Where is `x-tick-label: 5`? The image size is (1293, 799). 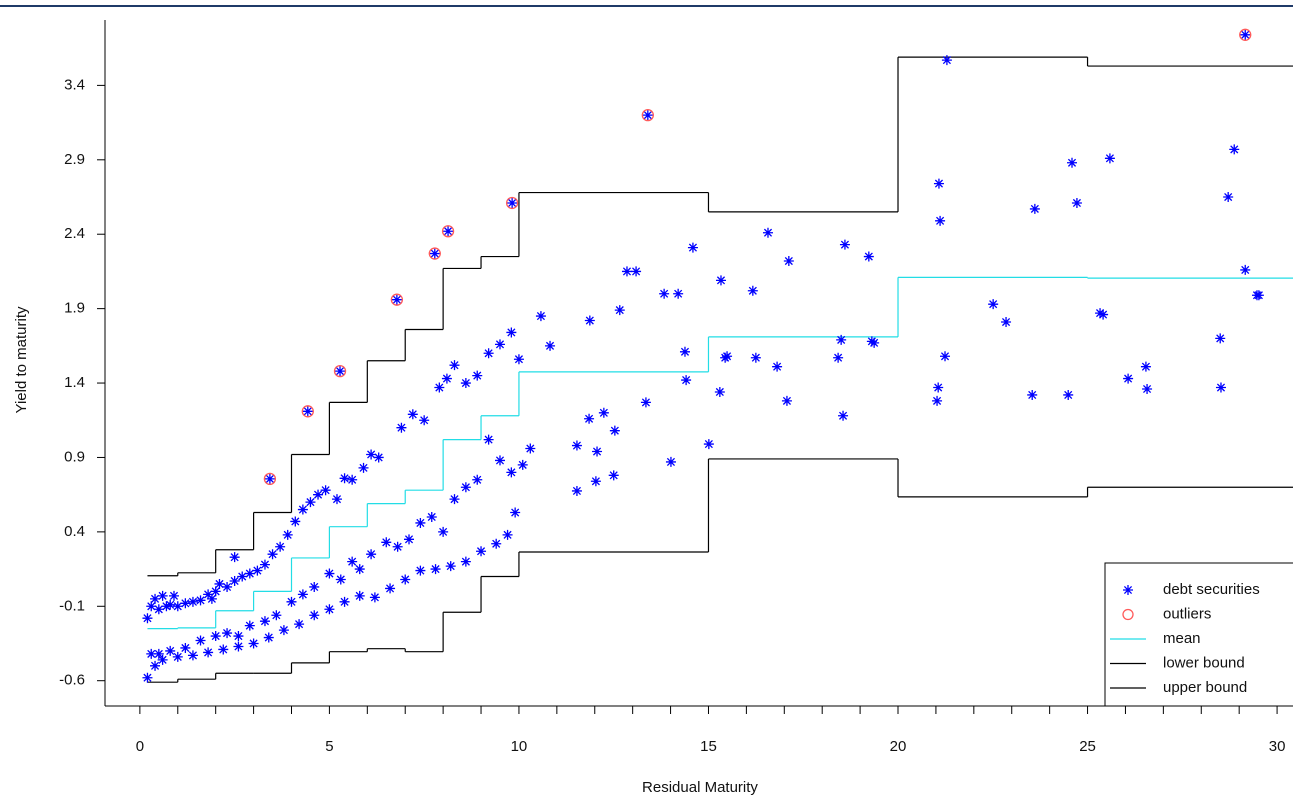
x-tick-label: 5 is located at coordinates (329, 746).